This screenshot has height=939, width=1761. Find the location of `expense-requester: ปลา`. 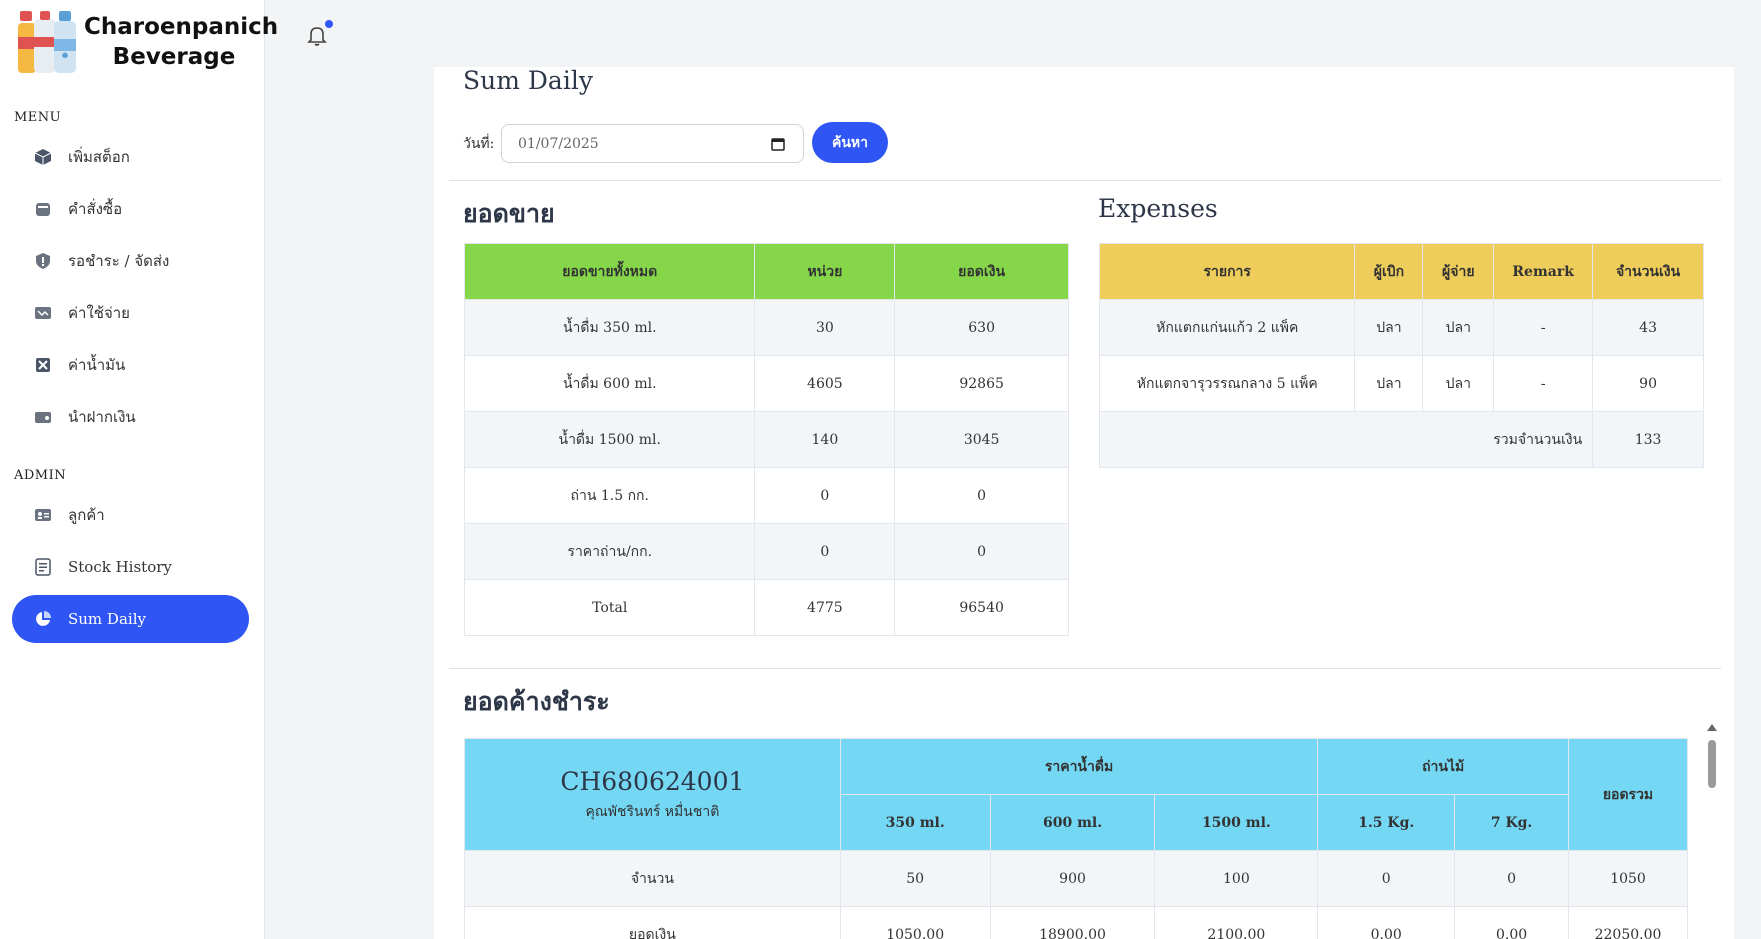

expense-requester: ปลา is located at coordinates (1389, 383).